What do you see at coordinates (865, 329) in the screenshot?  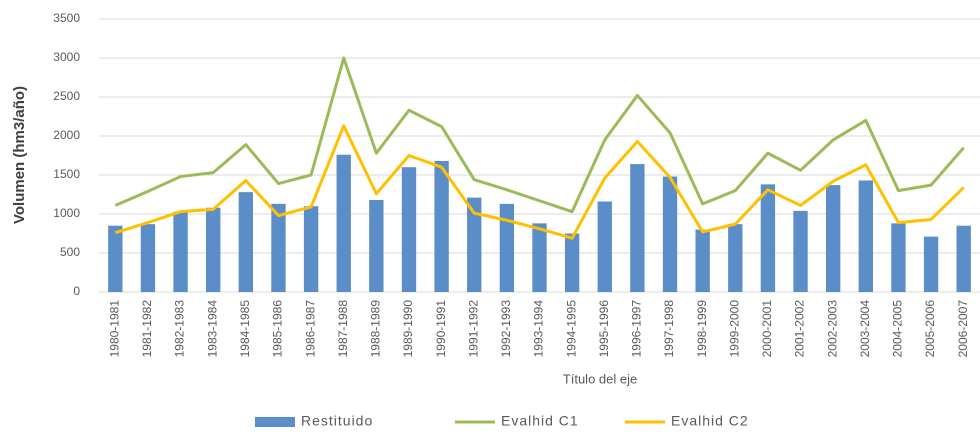 I see `x-tick-label: 2003-2004` at bounding box center [865, 329].